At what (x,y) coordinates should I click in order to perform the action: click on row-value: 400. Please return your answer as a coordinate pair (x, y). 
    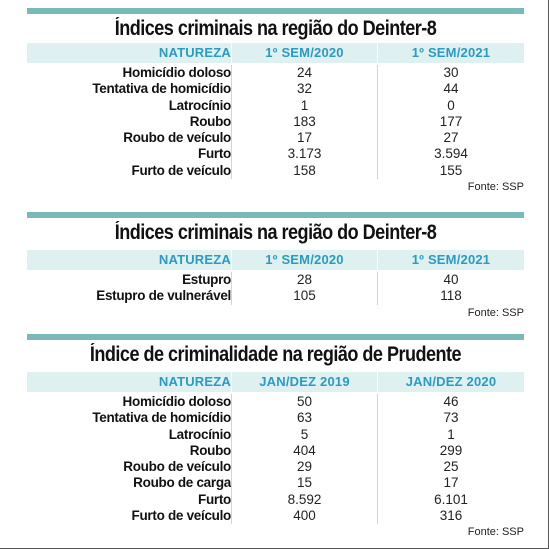
    Looking at the image, I should click on (304, 516).